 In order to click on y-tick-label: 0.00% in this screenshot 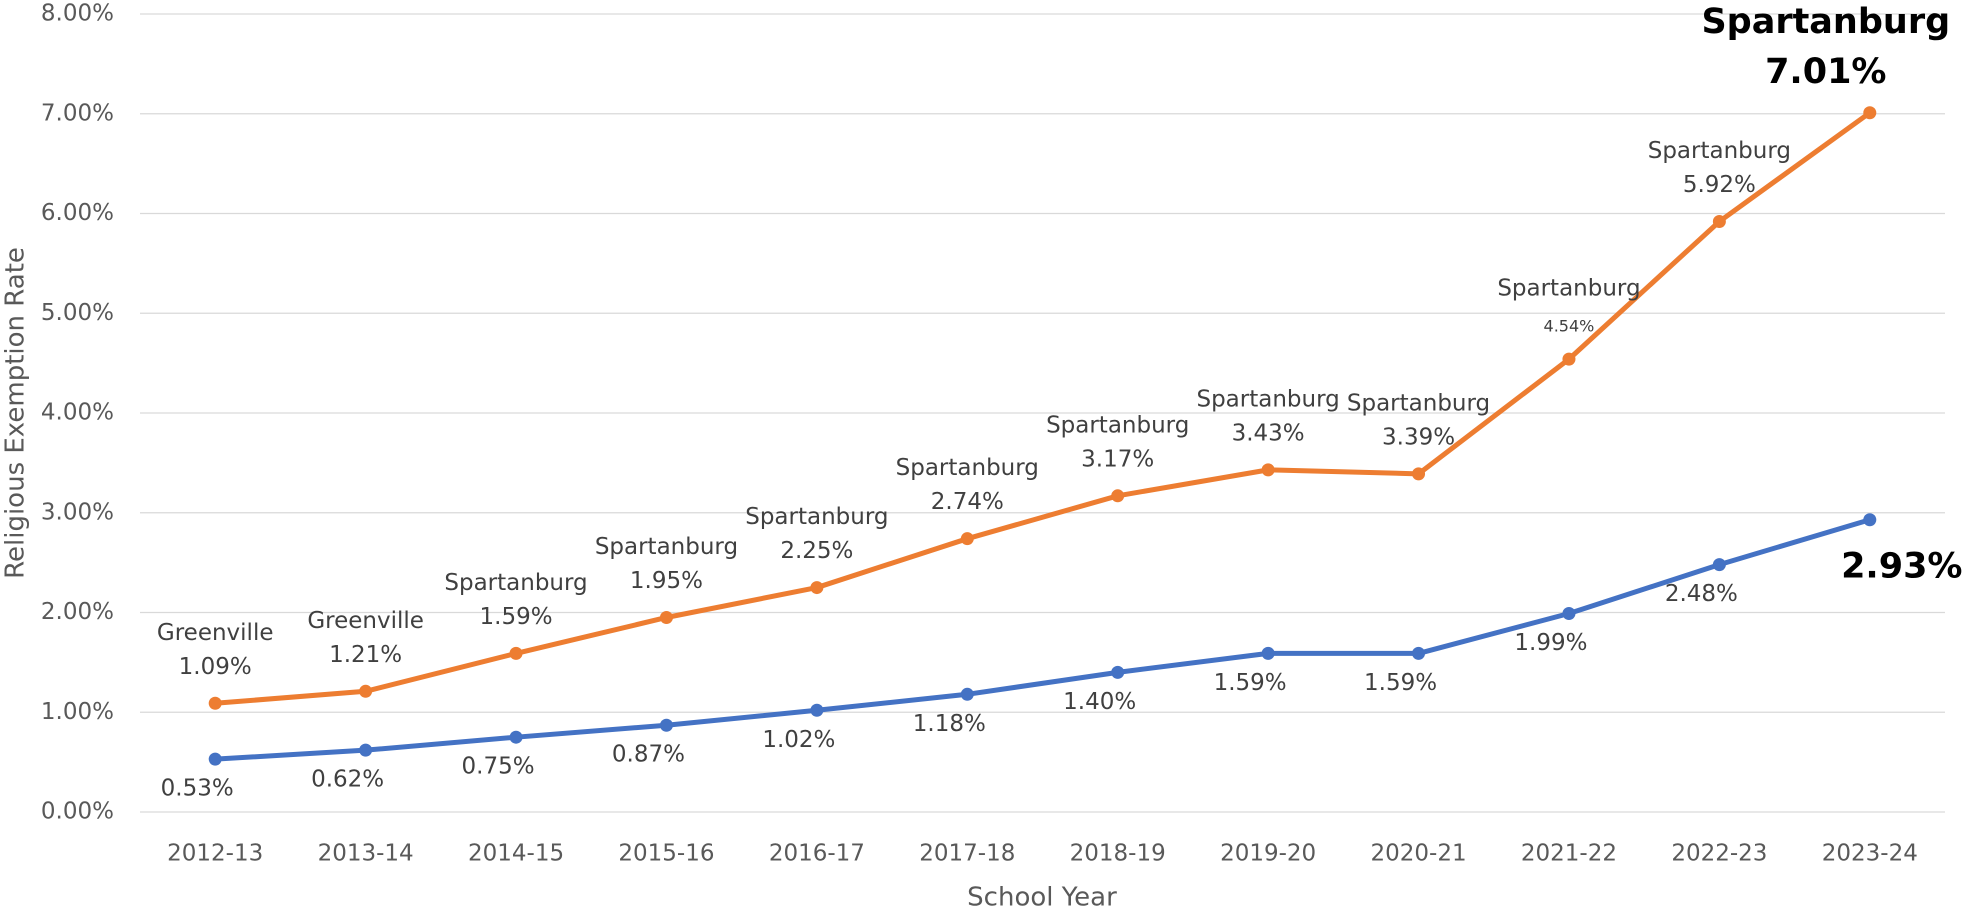, I will do `click(77, 812)`.